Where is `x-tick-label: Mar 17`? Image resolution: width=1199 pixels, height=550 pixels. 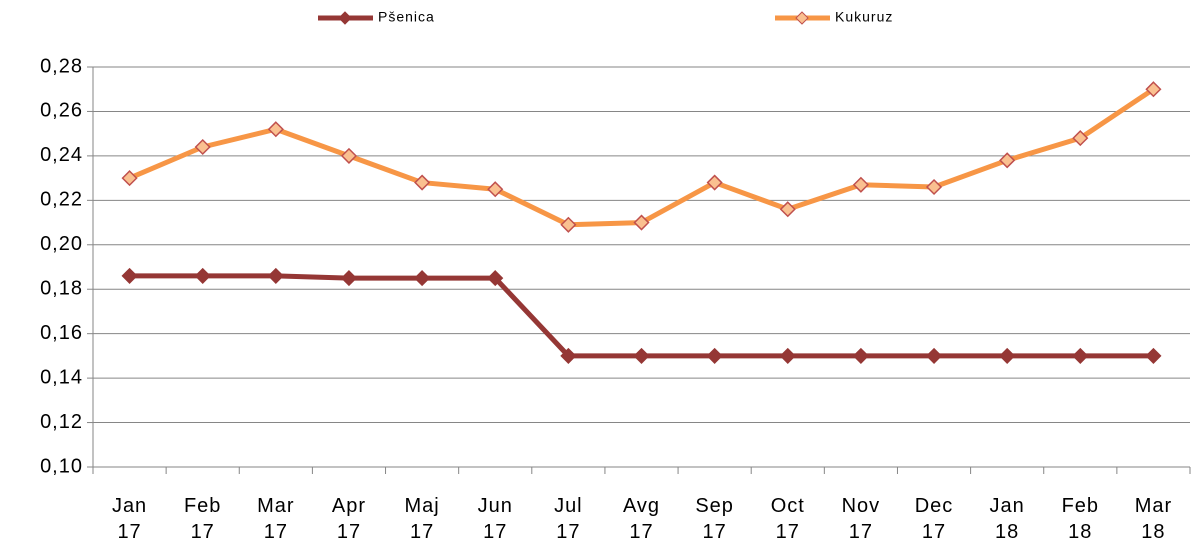 x-tick-label: Mar 17 is located at coordinates (276, 519).